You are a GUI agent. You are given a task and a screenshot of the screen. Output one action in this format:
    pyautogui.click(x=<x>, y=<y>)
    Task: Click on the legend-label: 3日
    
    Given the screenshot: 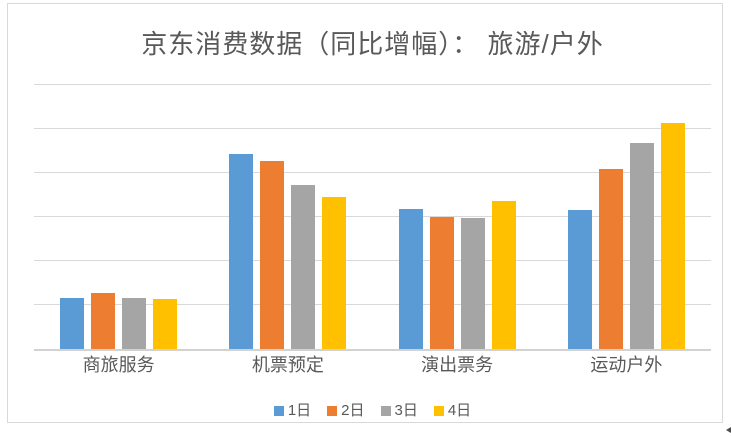 What is the action you would take?
    pyautogui.click(x=406, y=410)
    